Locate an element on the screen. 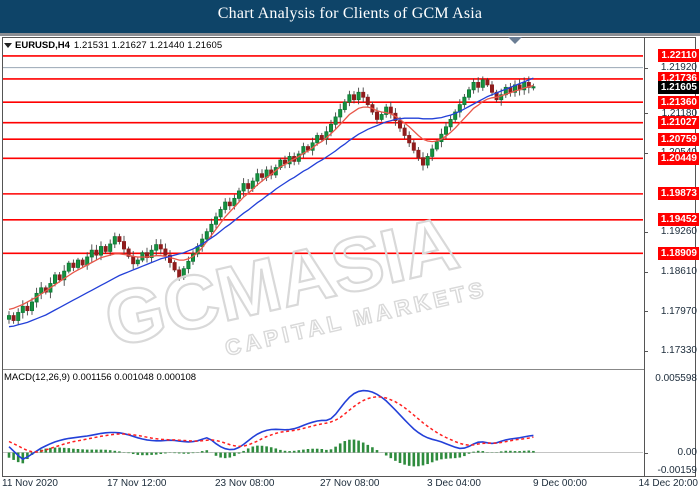  time-axis-label: 11 Nov 2020 is located at coordinates (30, 483).